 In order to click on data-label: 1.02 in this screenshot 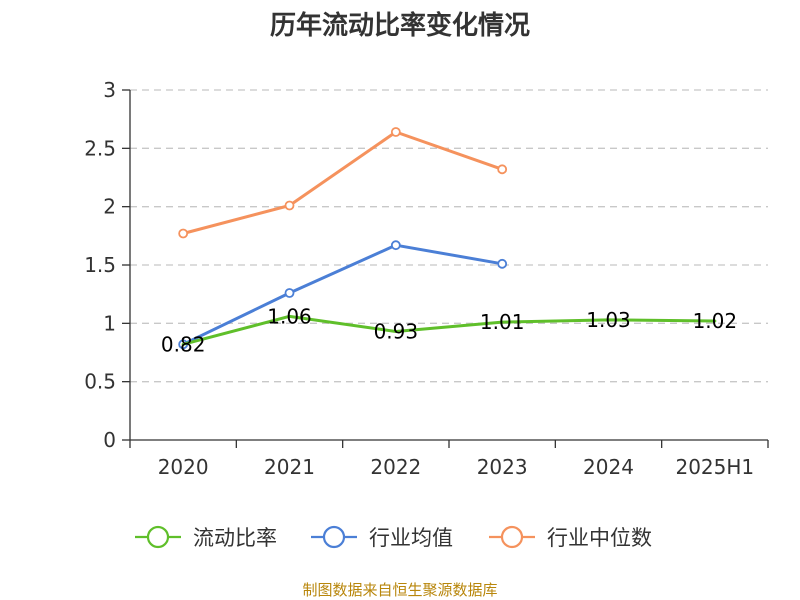, I will do `click(715, 321)`.